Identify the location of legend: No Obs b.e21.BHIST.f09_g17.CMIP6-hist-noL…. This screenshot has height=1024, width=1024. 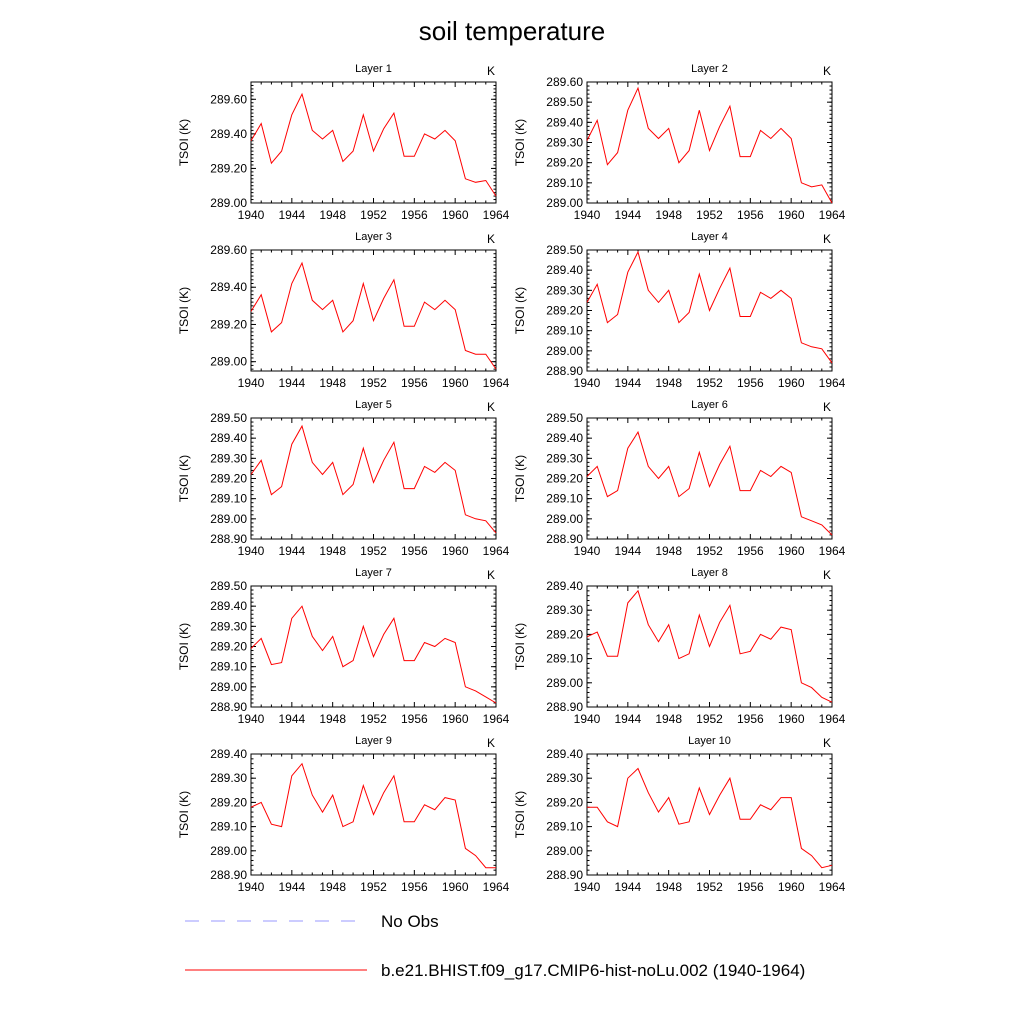
(495, 946).